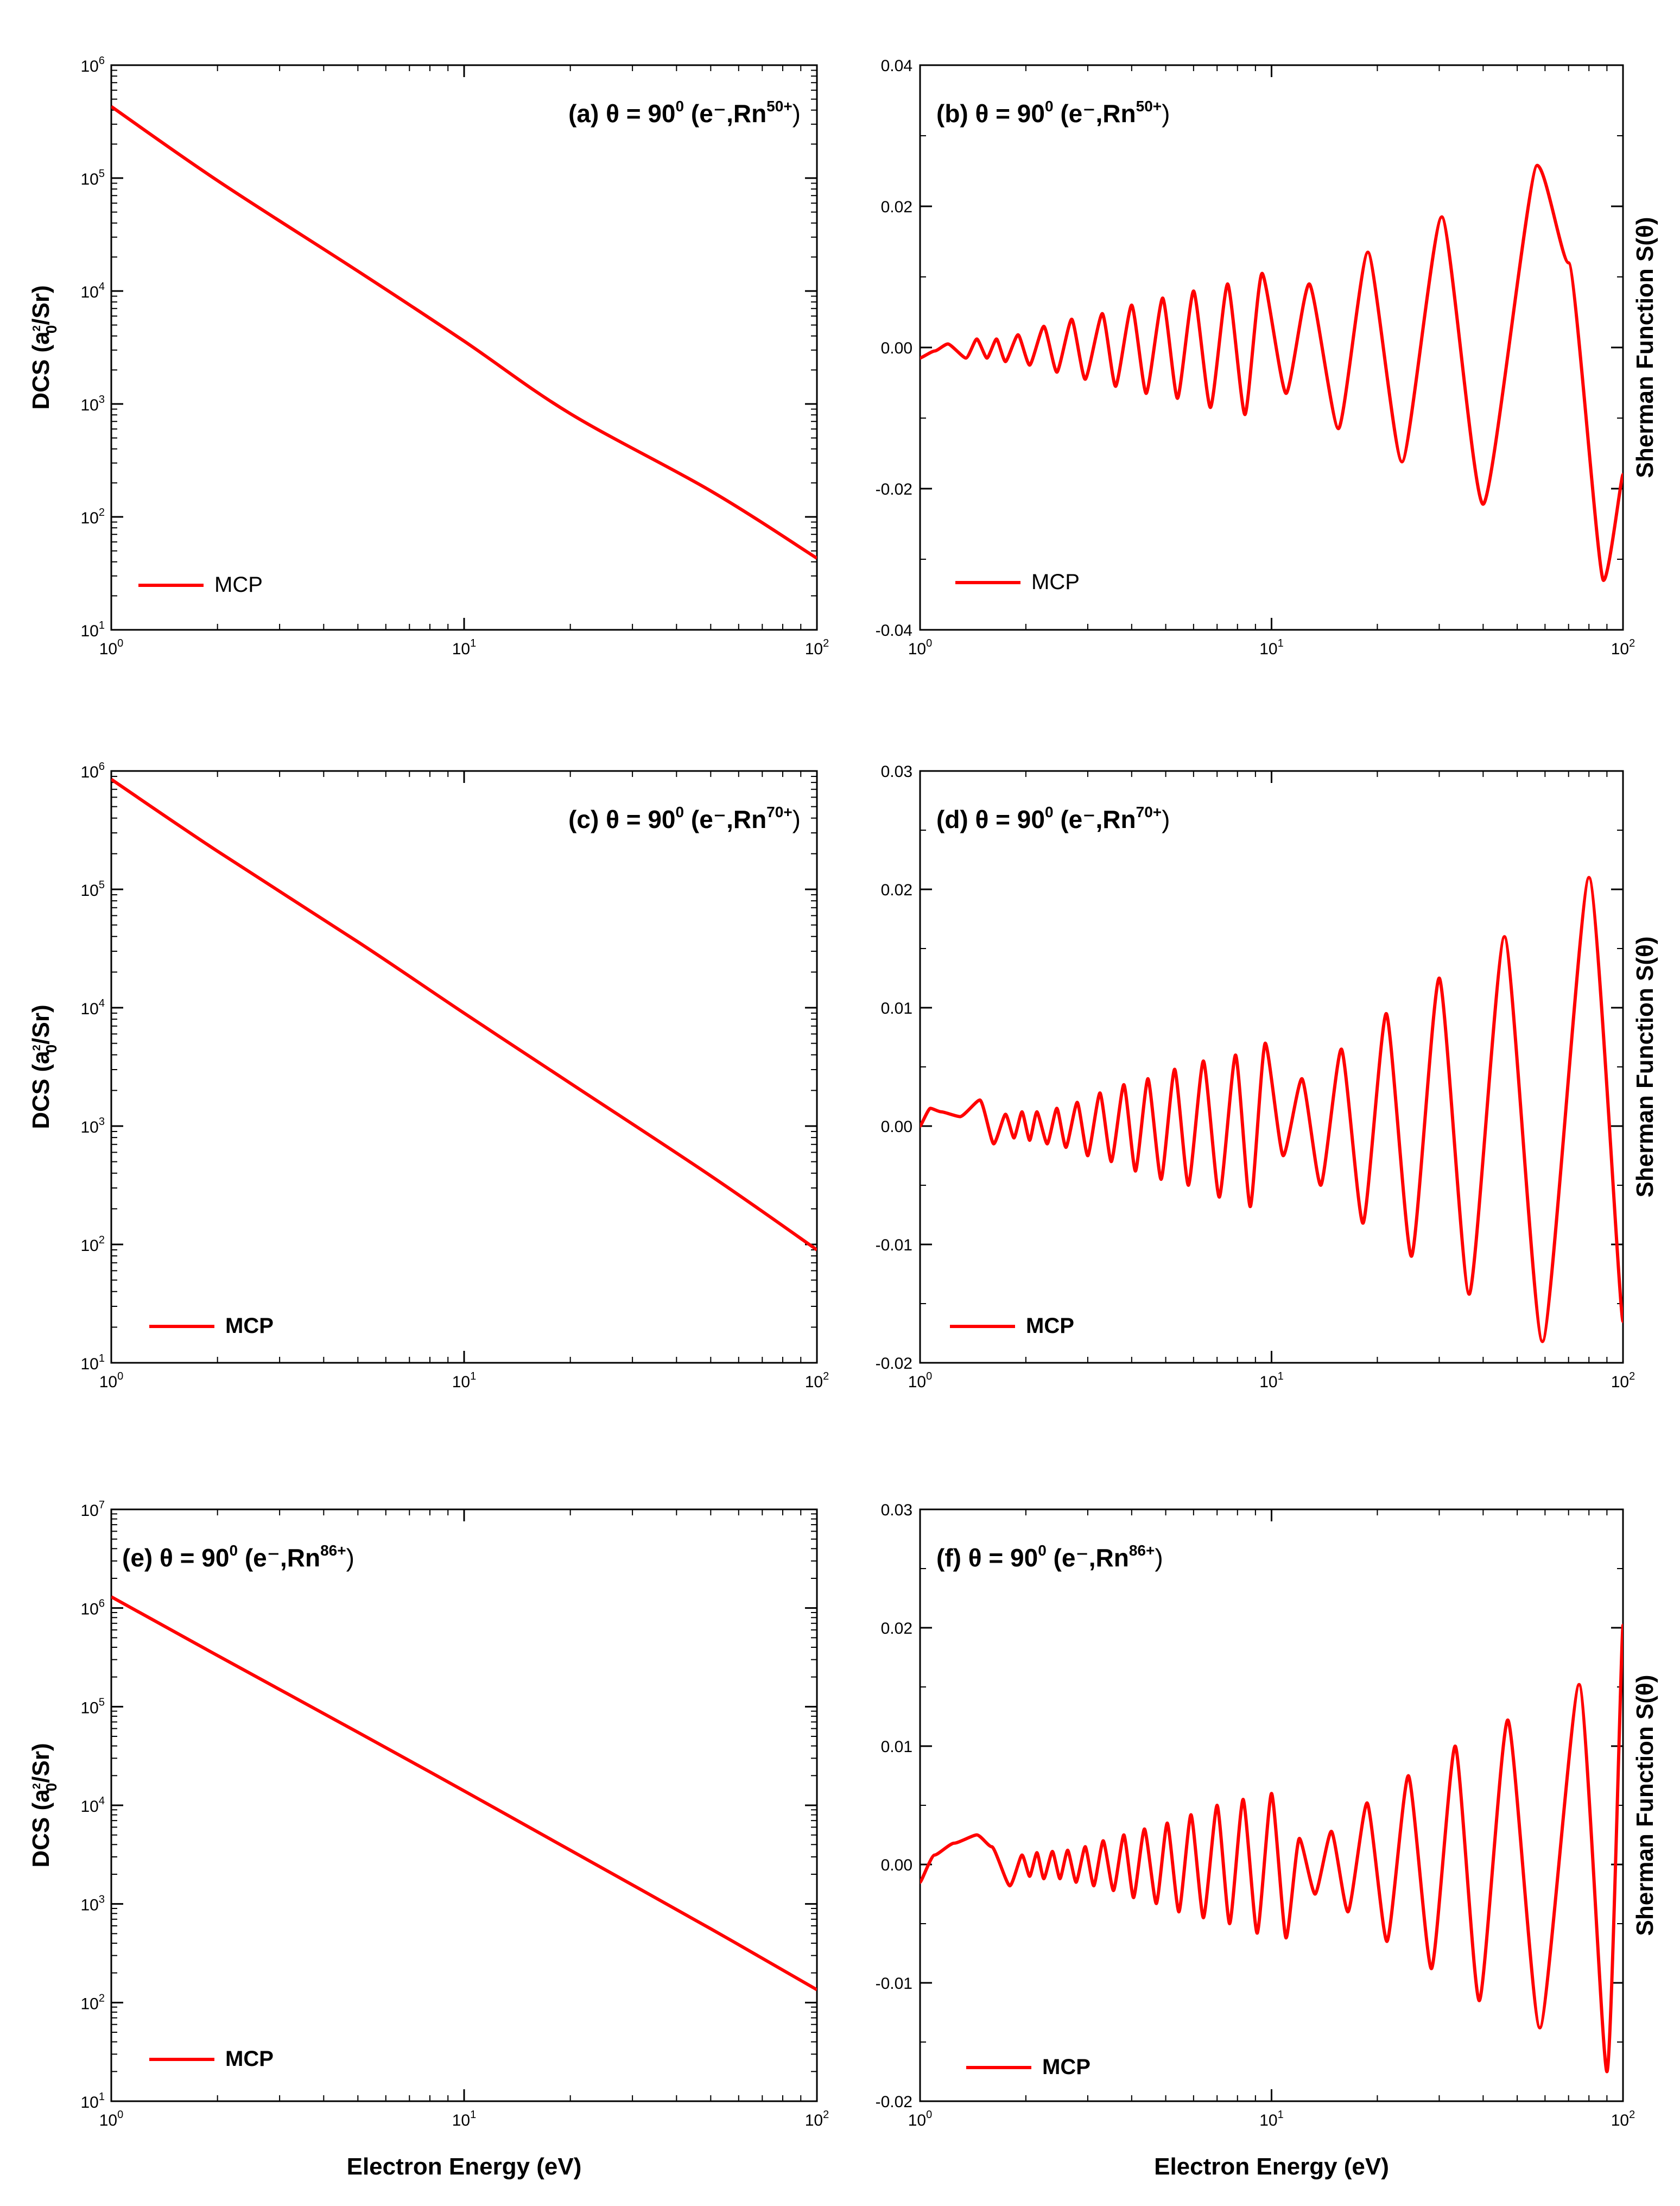  I want to click on panel-title: (c) θ = 900 (e⁻,Rn70+), so click(684, 818).